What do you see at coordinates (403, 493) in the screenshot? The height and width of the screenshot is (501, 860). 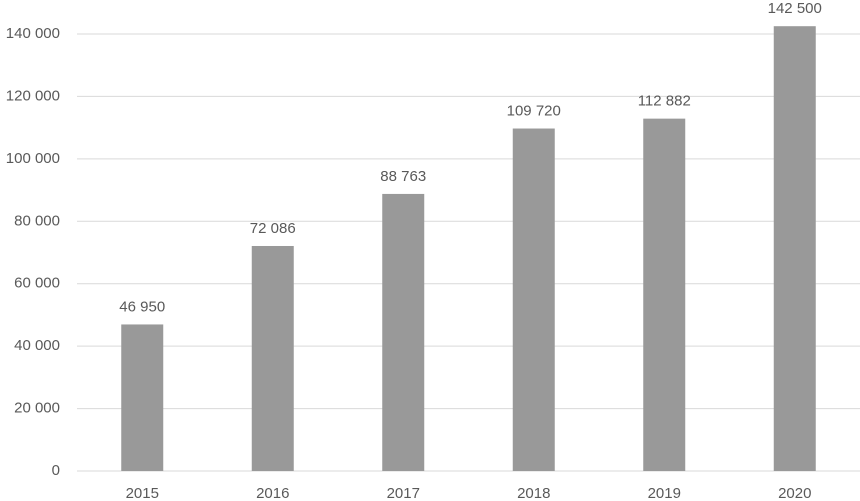 I see `x-tick-label: 2017` at bounding box center [403, 493].